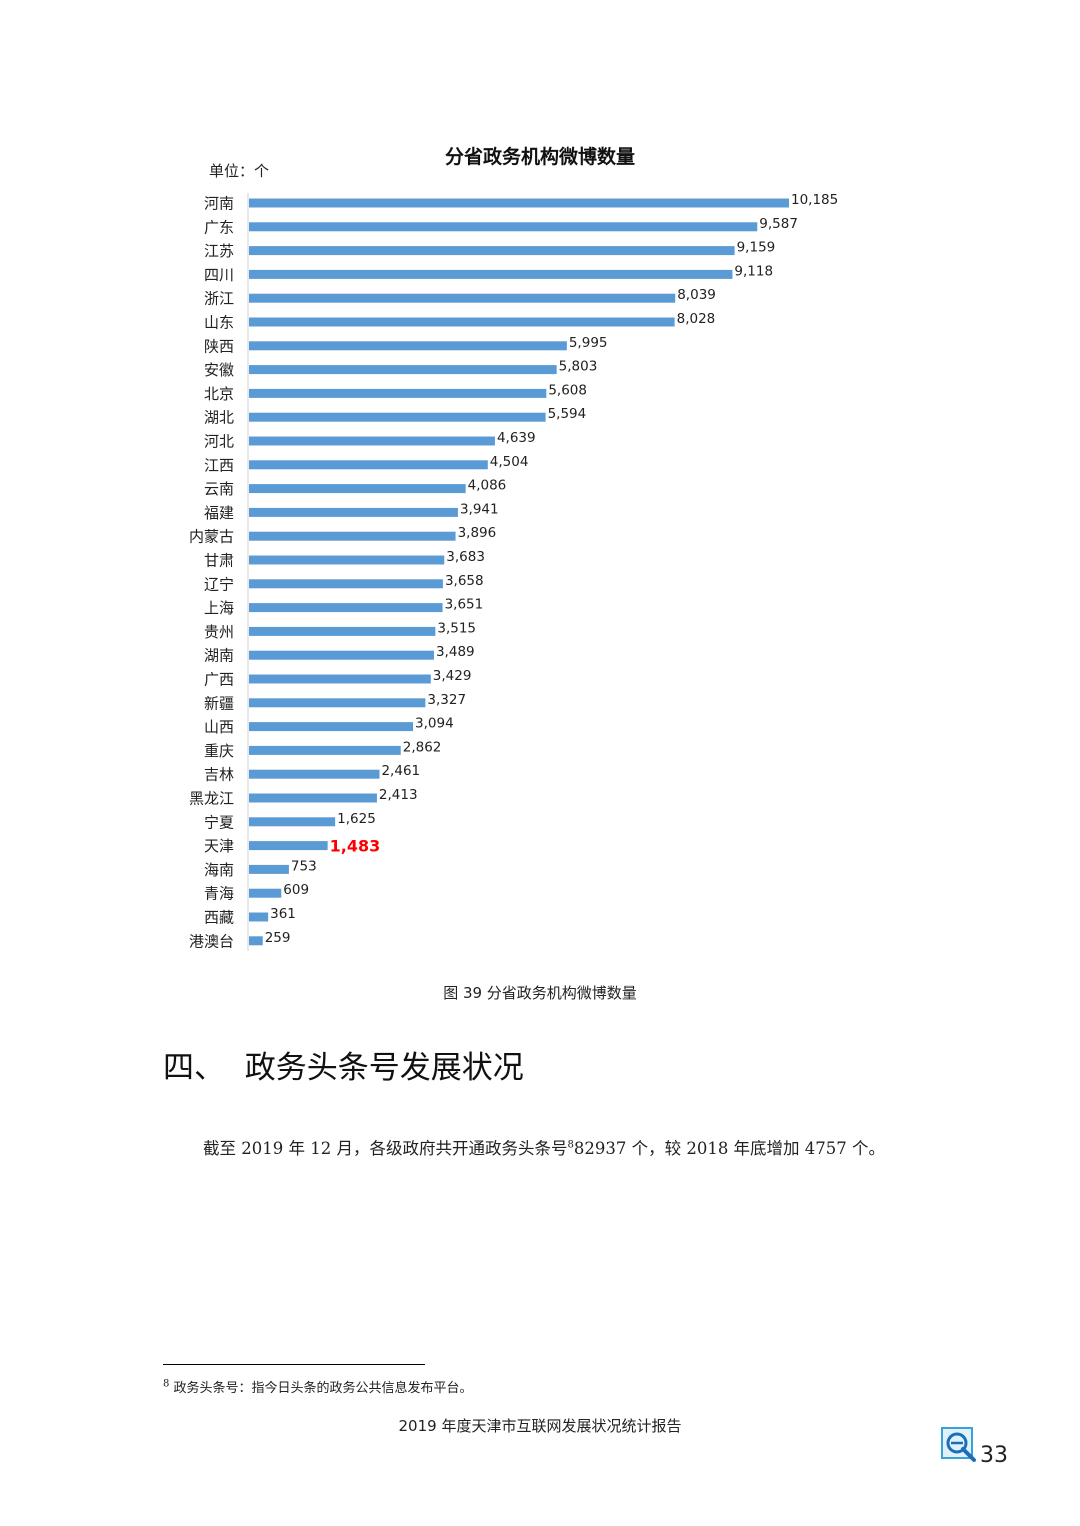 This screenshot has height=1526, width=1080. Describe the element at coordinates (219, 894) in the screenshot. I see `category-label: 青海` at that location.